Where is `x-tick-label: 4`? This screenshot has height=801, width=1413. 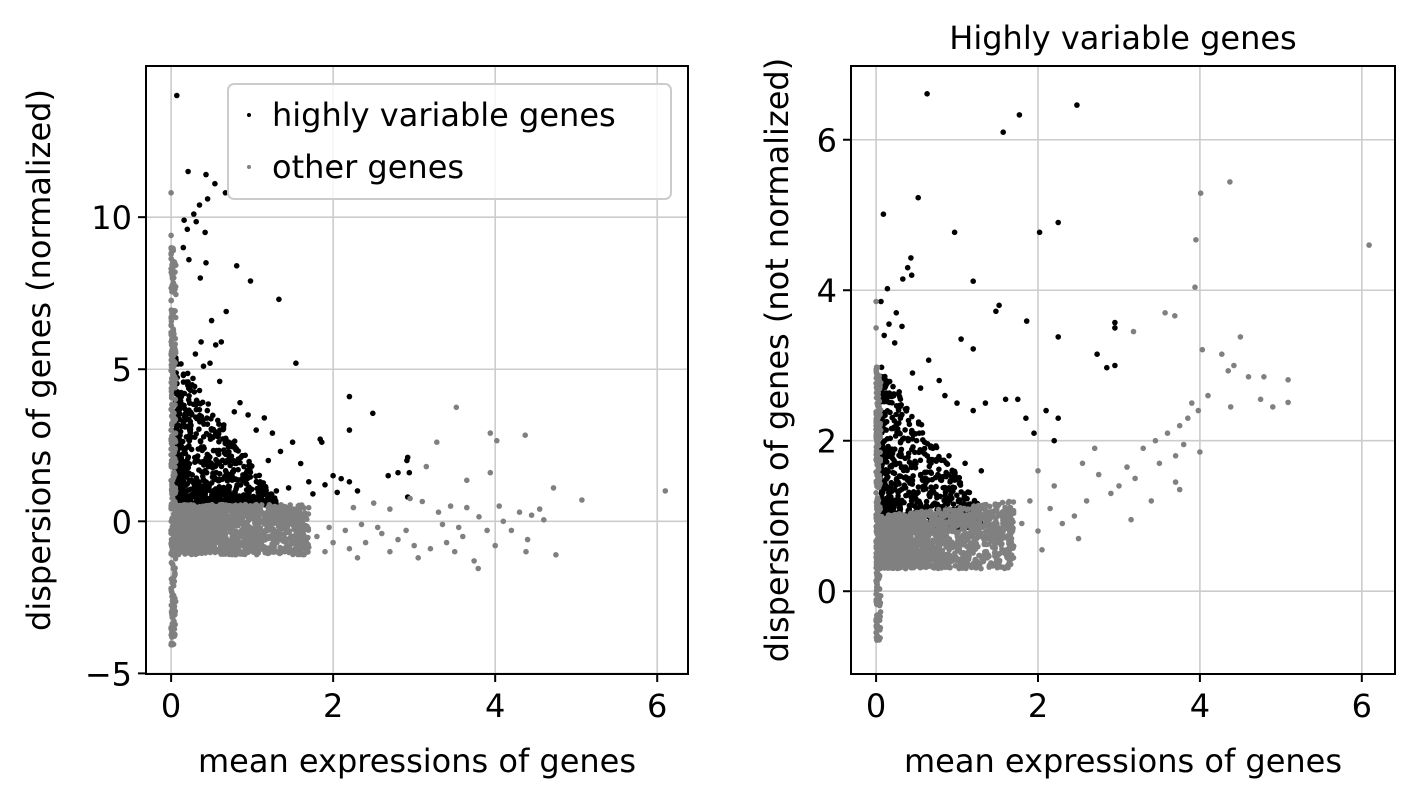
x-tick-label: 4 is located at coordinates (495, 706).